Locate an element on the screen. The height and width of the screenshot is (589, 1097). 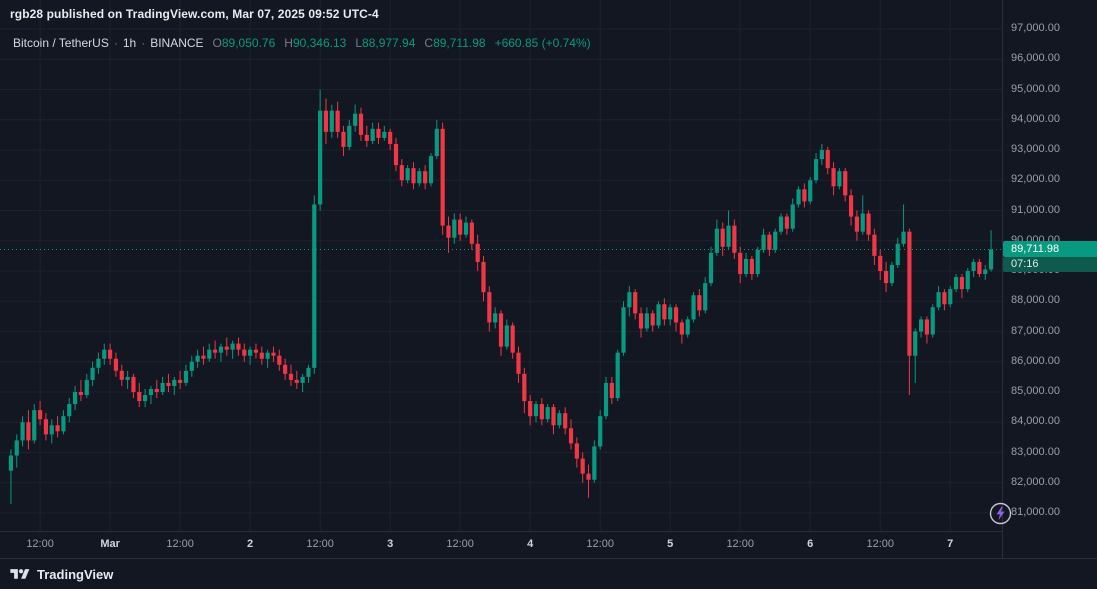
price-axis-label: 88,000.00 is located at coordinates (1035, 300).